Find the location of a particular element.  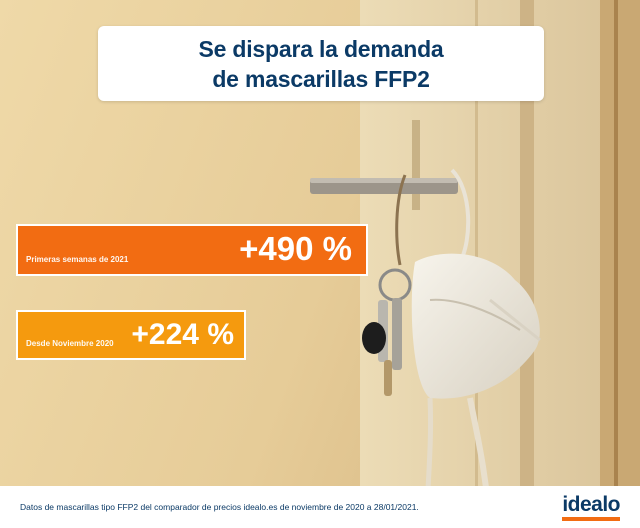

key-fob is located at coordinates (374, 338).